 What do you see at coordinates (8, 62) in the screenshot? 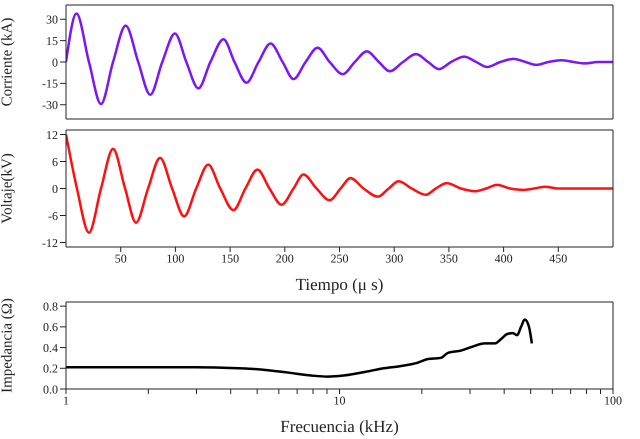
I see `y-axis-title: Corriente (kA)` at bounding box center [8, 62].